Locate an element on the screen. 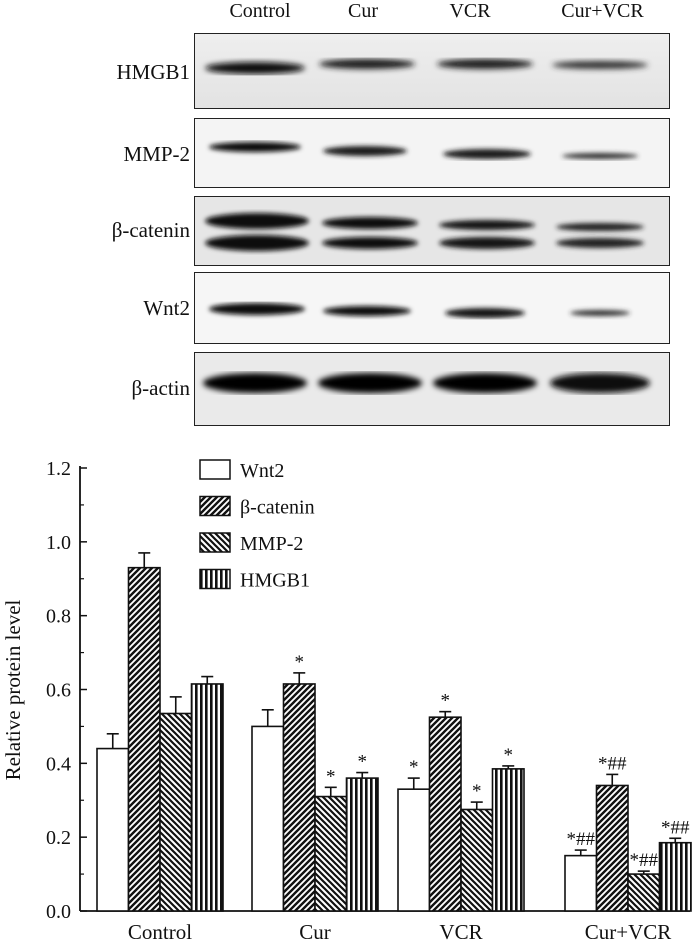 This screenshot has height=943, width=700. blot-panel-bcatenin is located at coordinates (432, 231).